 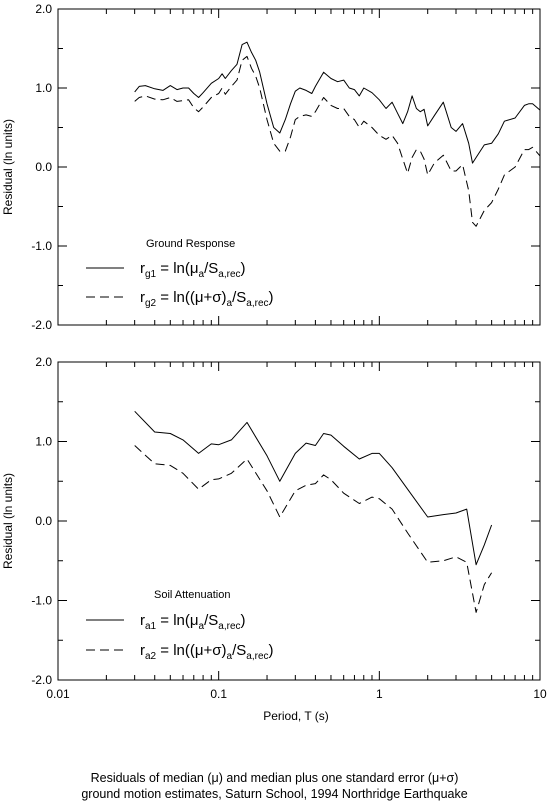 I want to click on legend-item-rg2: rg2 = ln((μ+σ)a/Sa,rec), so click(x=180, y=299).